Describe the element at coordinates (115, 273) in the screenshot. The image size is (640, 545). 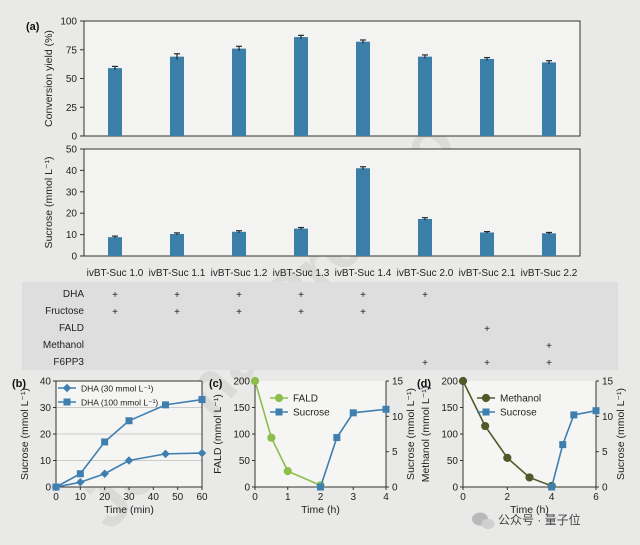
I see `category-label: ivBT-Suc 1.0` at that location.